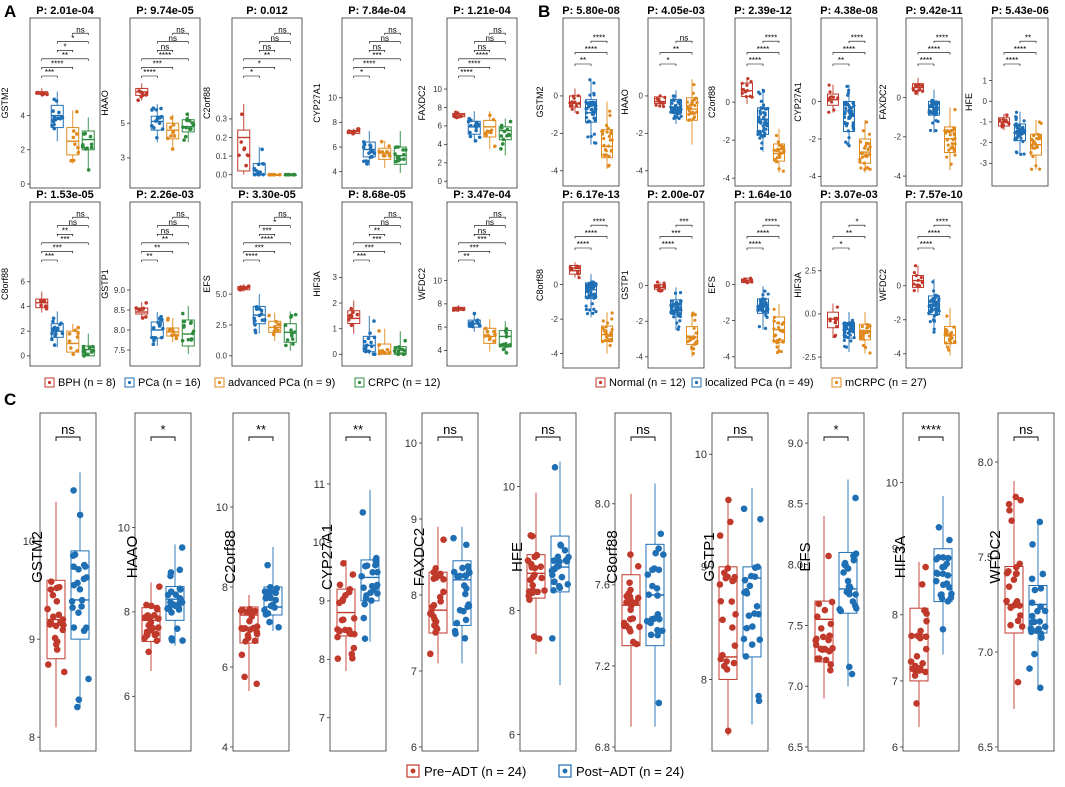 Image resolution: width=1065 pixels, height=787 pixels. I want to click on y-tick-label: 8, so click(225, 588).